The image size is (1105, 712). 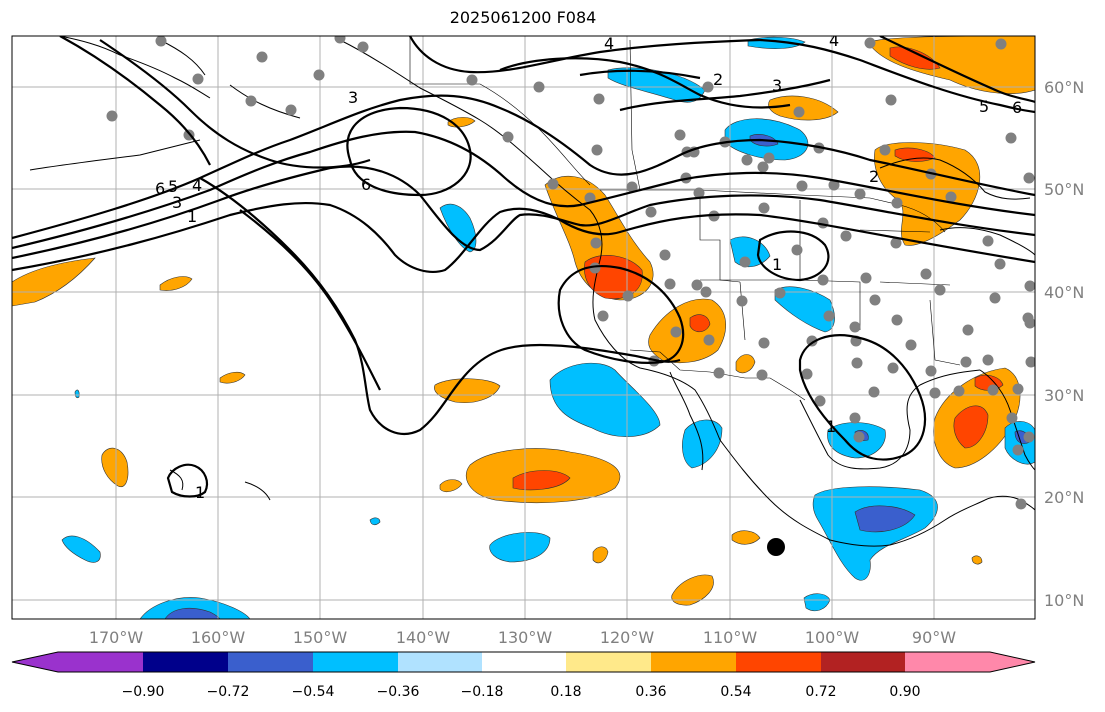 I want to click on colorbar-tick: 0.36, so click(x=650, y=692).